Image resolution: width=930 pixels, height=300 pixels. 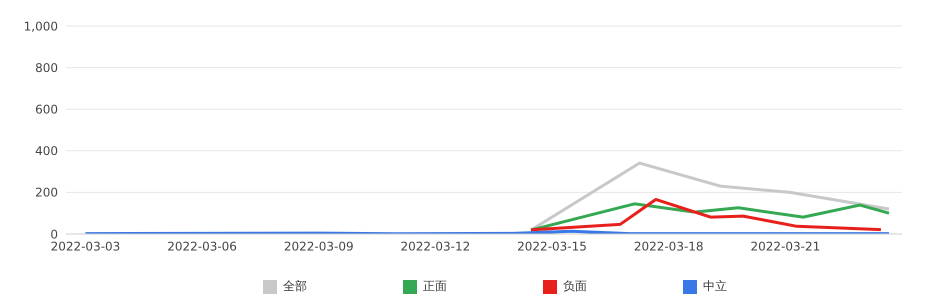 What do you see at coordinates (46, 151) in the screenshot?
I see `y-tick-label: 400` at bounding box center [46, 151].